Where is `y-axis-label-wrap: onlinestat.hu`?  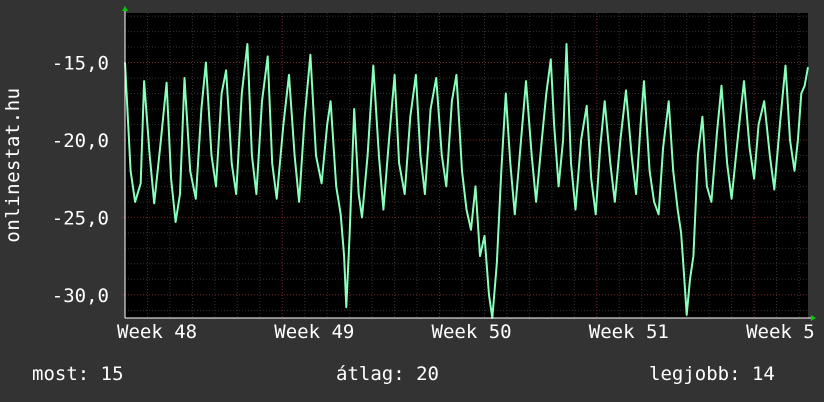 y-axis-label-wrap: onlinestat.hu is located at coordinates (13, 159).